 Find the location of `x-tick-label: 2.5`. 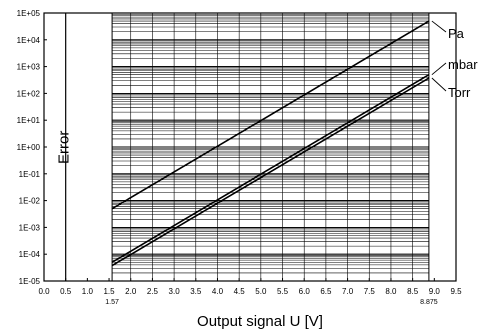

x-tick-label: 2.5 is located at coordinates (153, 291).